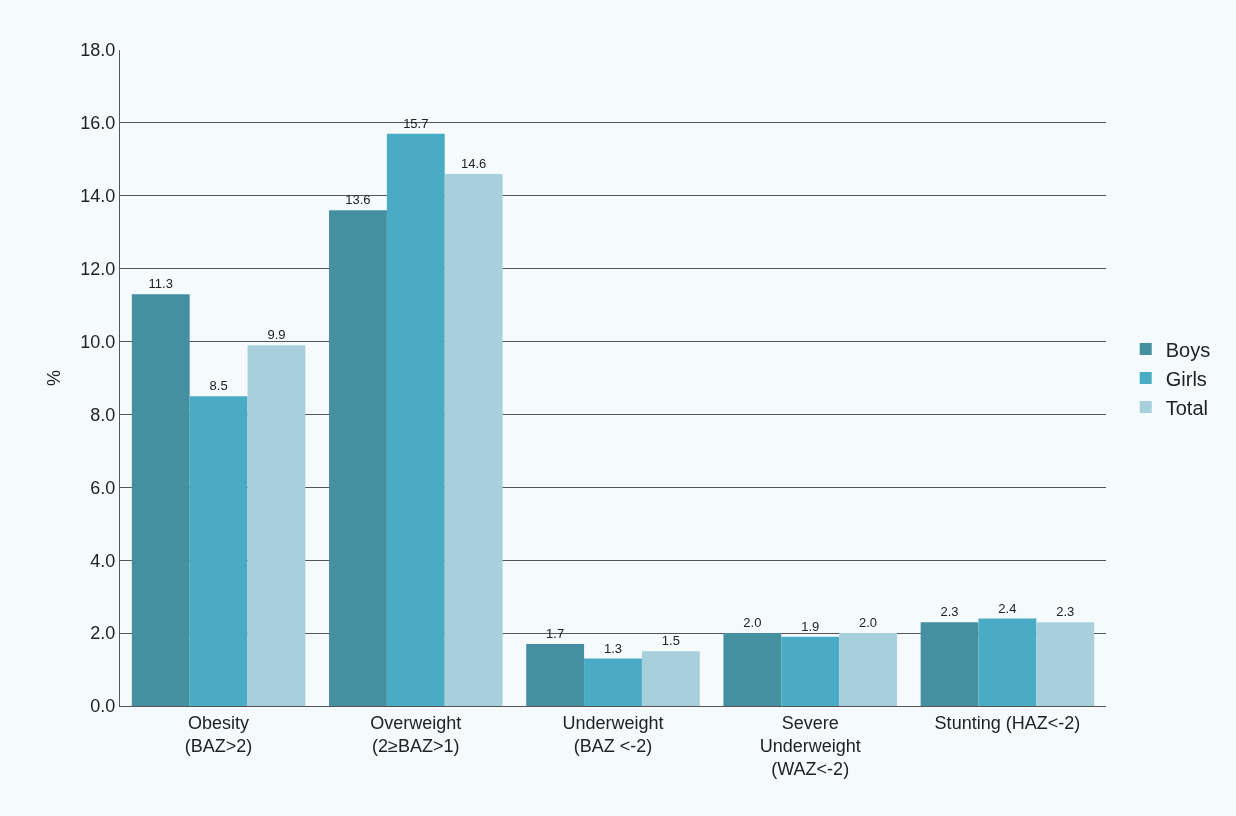 The width and height of the screenshot is (1236, 816). Describe the element at coordinates (1007, 608) in the screenshot. I see `data-label: 2.4` at that location.